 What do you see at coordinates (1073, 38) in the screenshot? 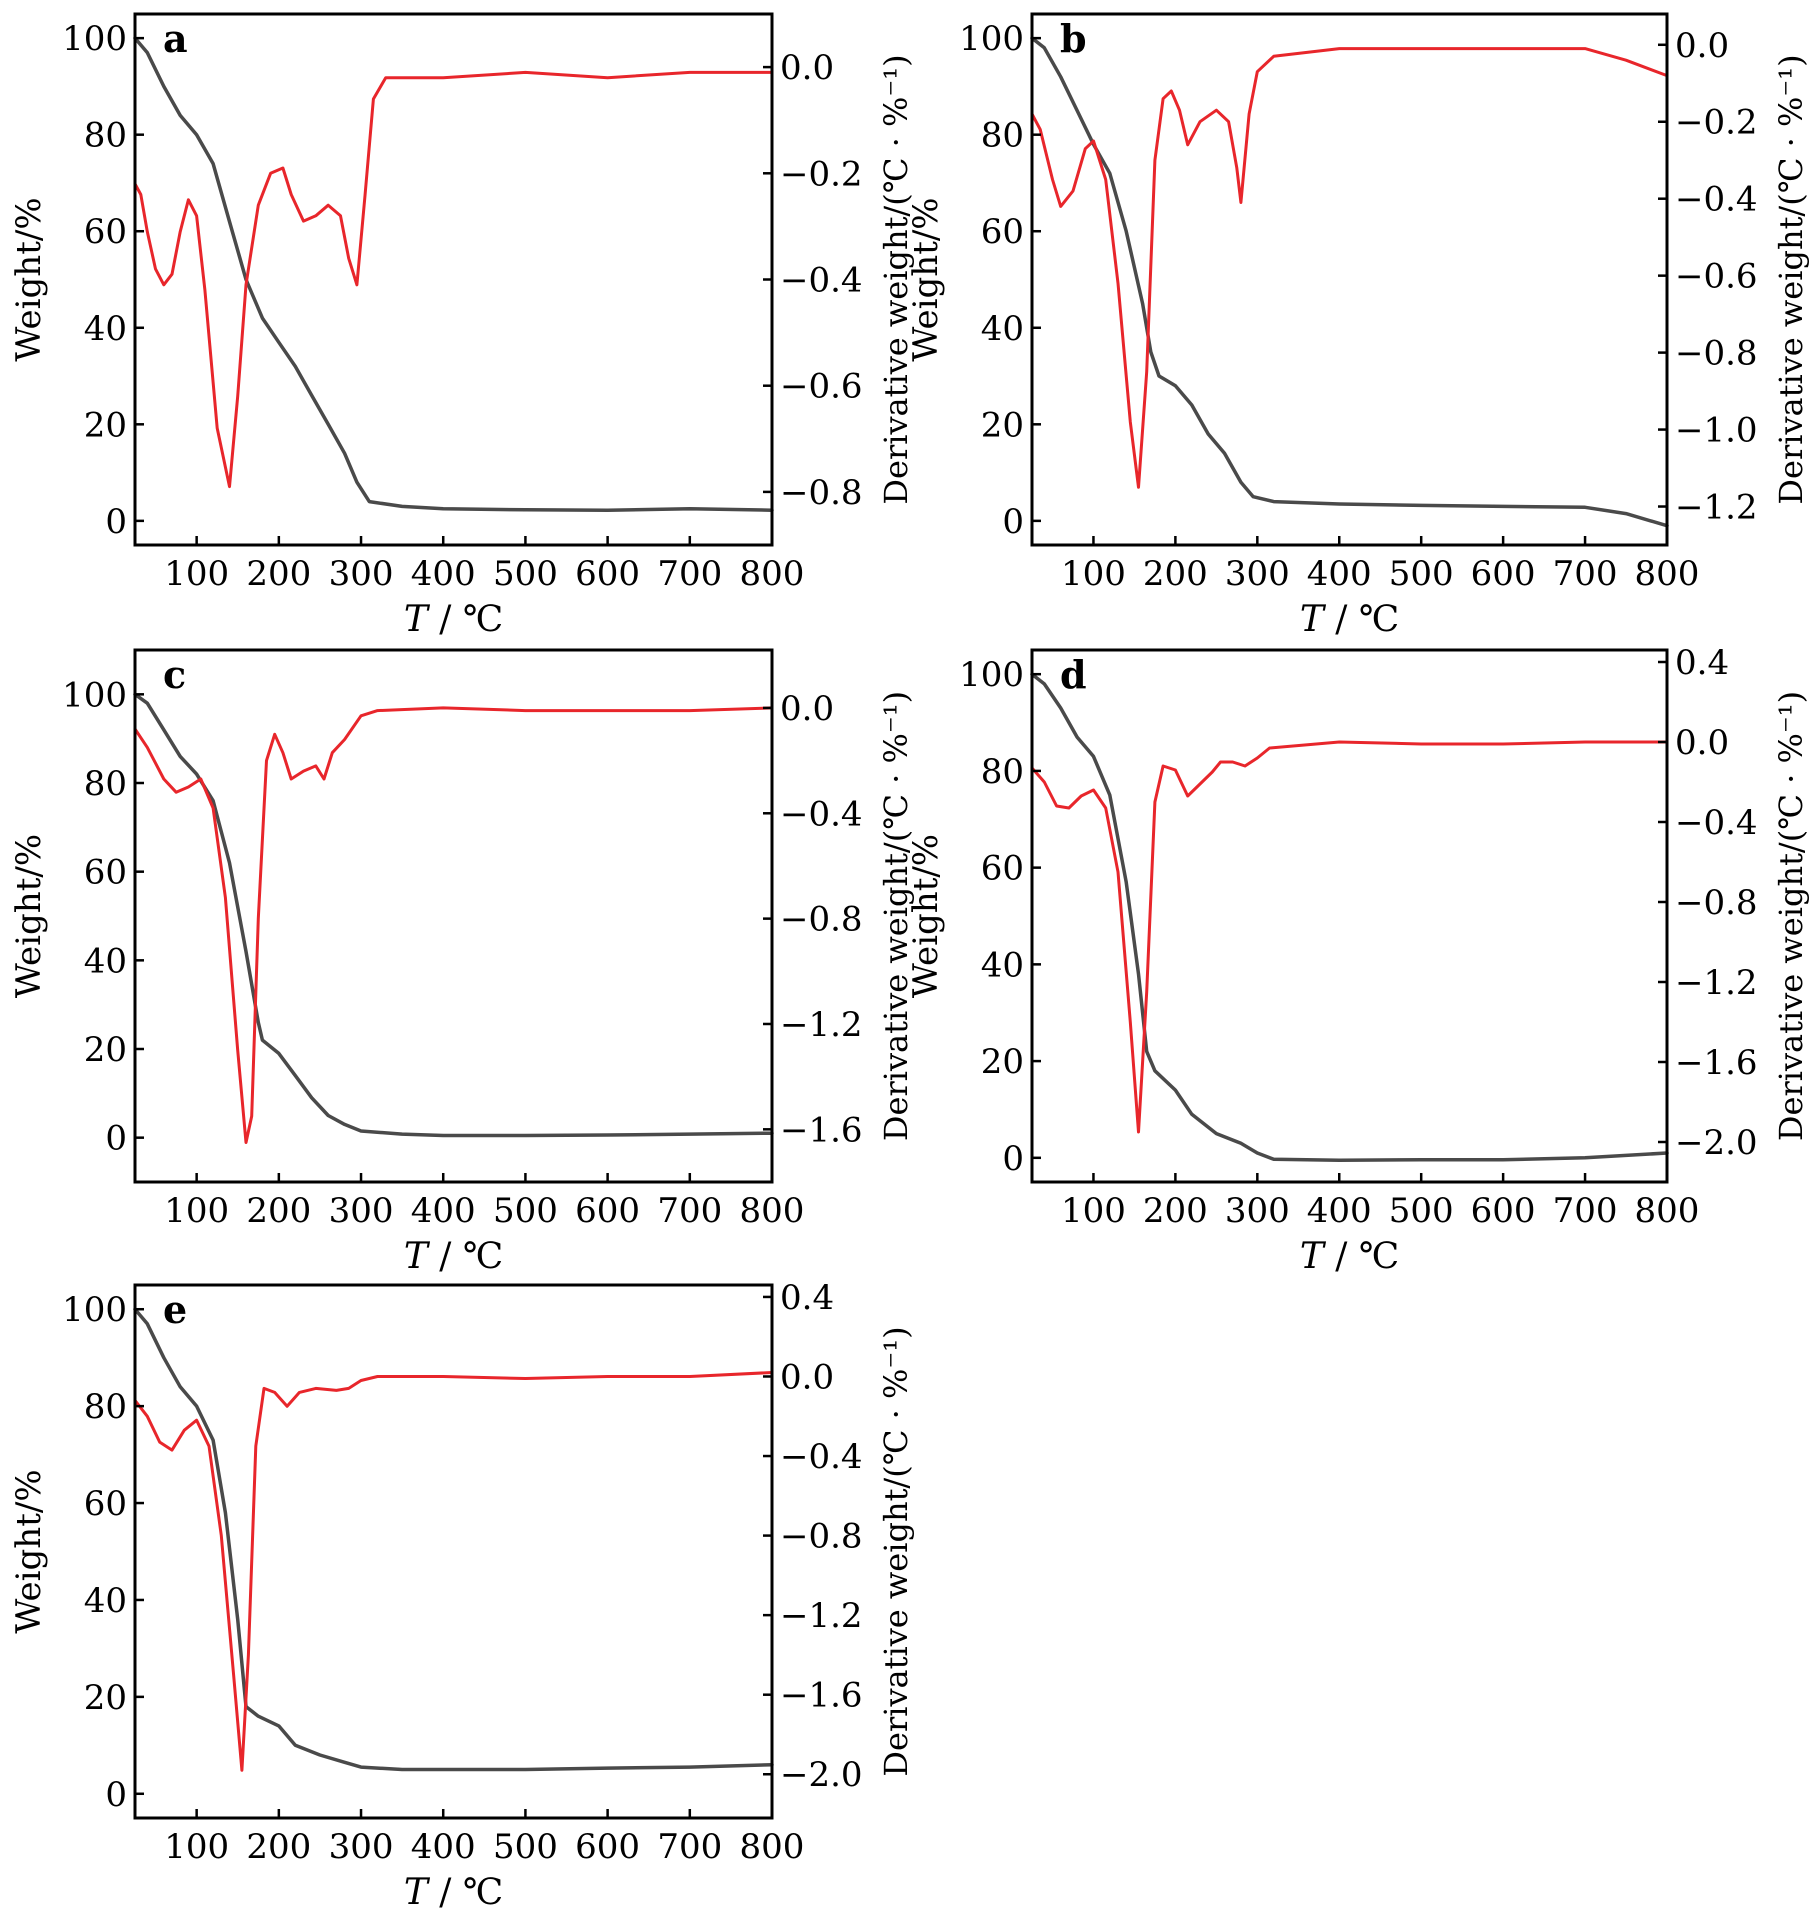
I see `panel-label: b` at bounding box center [1073, 38].